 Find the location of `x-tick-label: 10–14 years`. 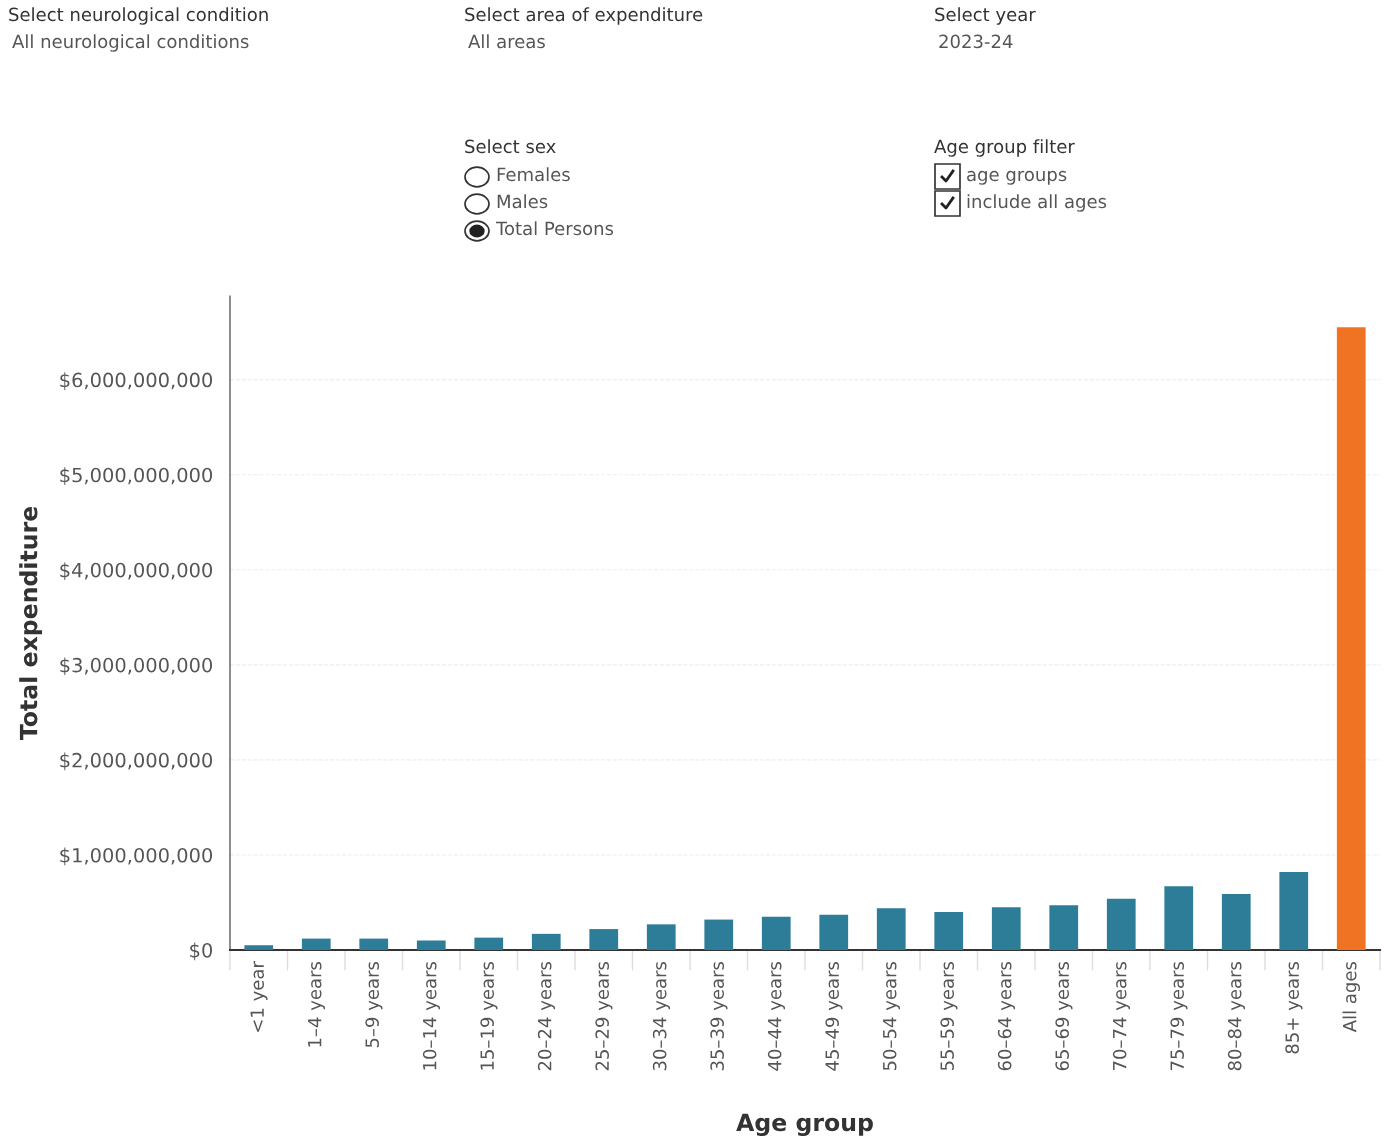

x-tick-label: 10–14 years is located at coordinates (431, 1015).